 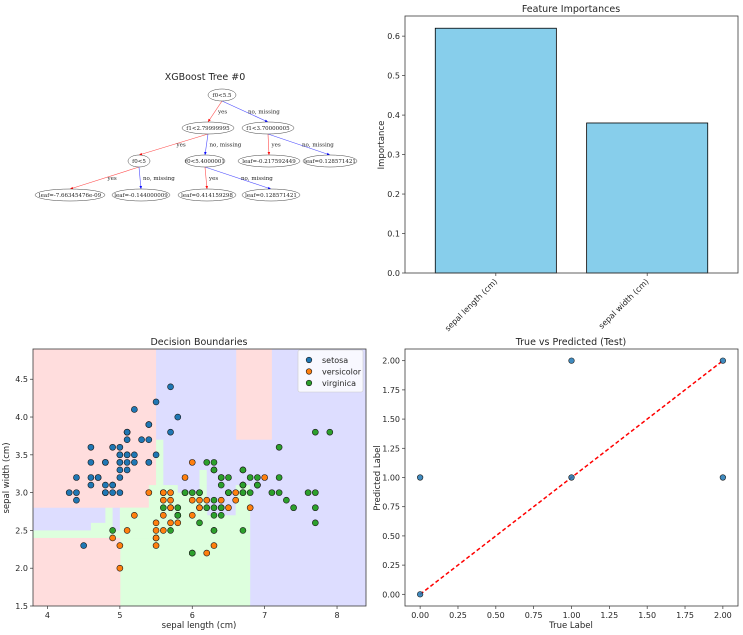 I want to click on feature-importance-bars, so click(x=571, y=150).